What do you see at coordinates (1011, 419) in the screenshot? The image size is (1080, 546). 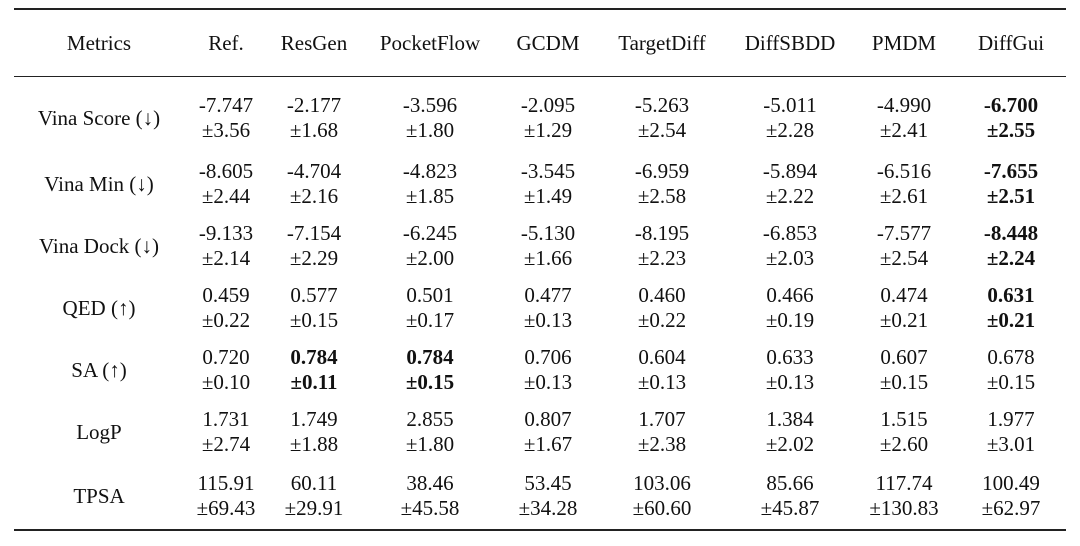 I see `mean-value: 1.977` at bounding box center [1011, 419].